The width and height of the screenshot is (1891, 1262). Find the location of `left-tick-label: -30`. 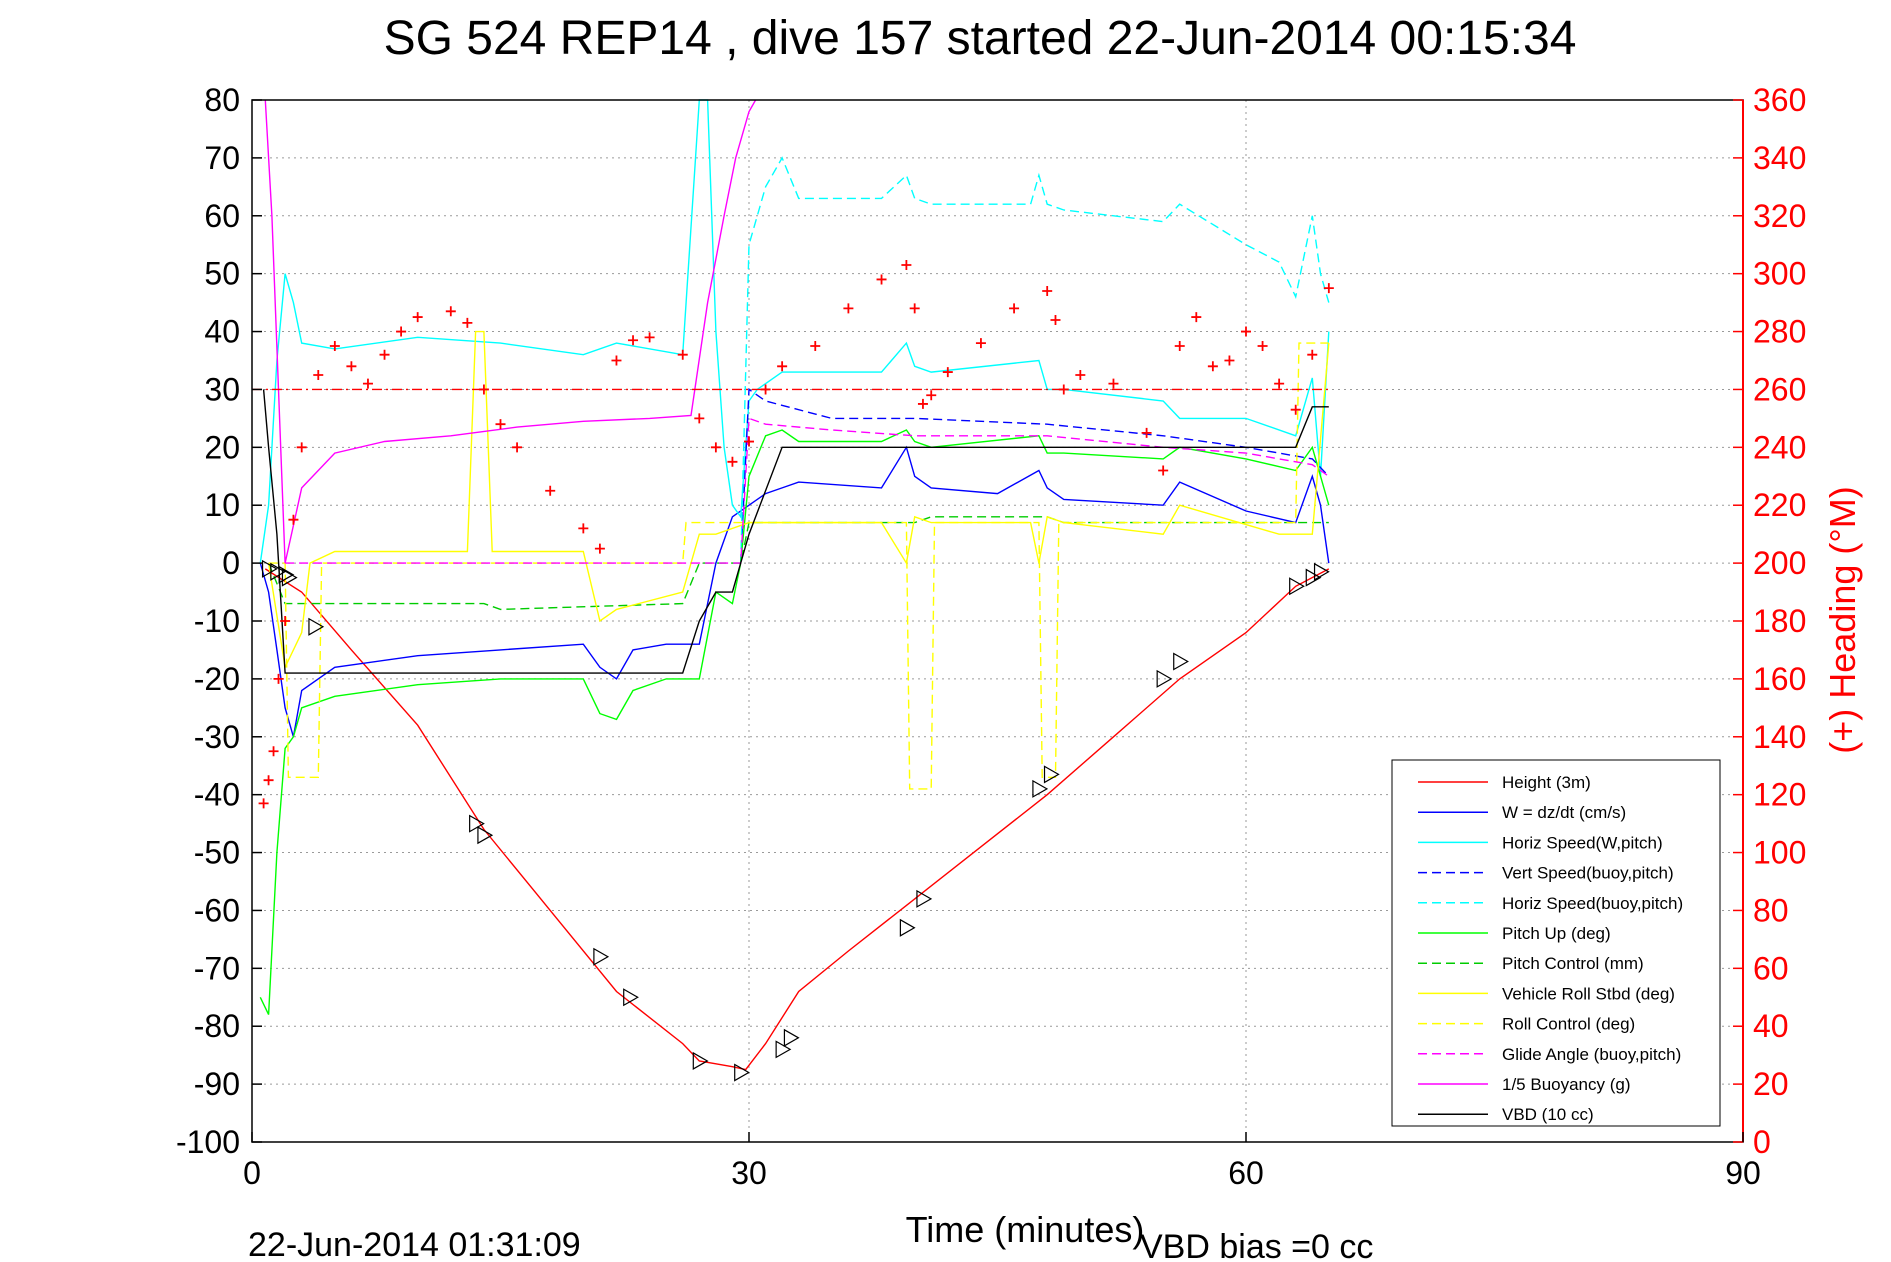

left-tick-label: -30 is located at coordinates (217, 737).